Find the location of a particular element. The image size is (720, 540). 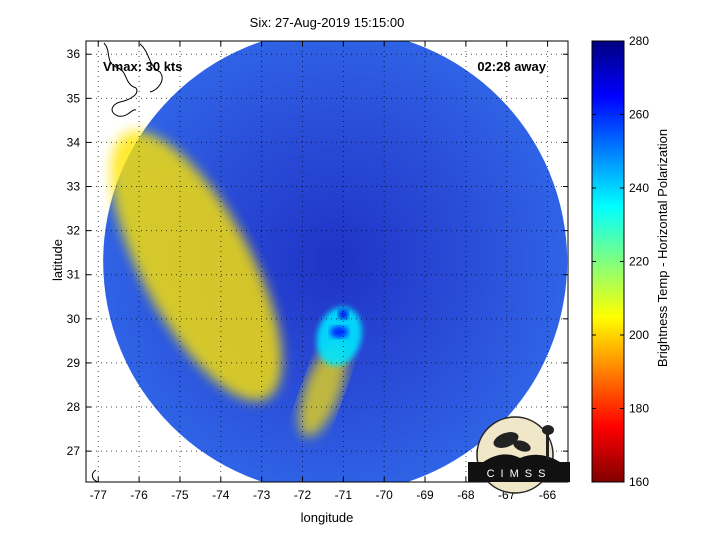

feature-outer-band is located at coordinates (196, 265).